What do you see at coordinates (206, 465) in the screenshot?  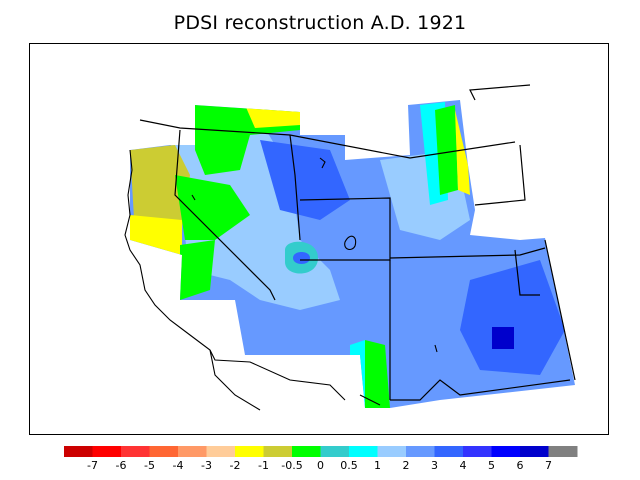 I see `legend-tick-label: -3` at bounding box center [206, 465].